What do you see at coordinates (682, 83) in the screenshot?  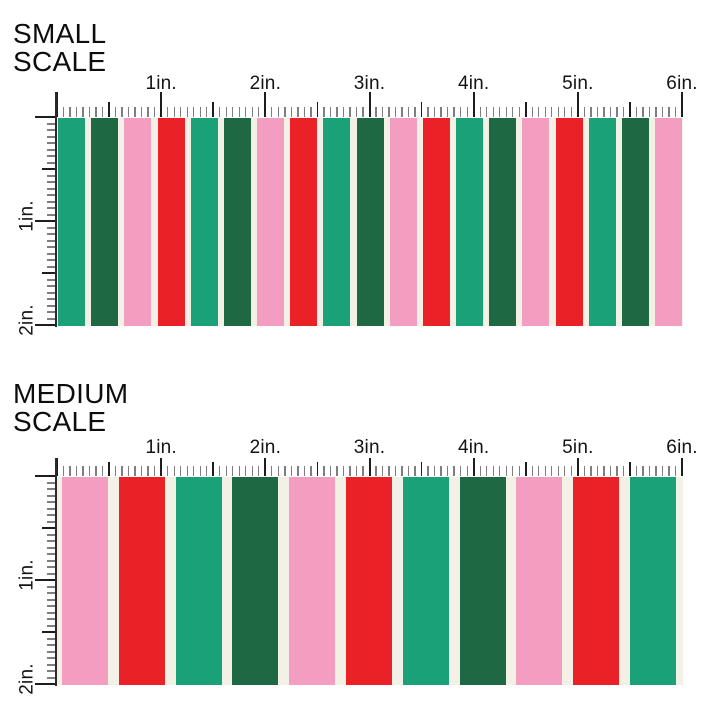 I see `inch-label: 6in.` at bounding box center [682, 83].